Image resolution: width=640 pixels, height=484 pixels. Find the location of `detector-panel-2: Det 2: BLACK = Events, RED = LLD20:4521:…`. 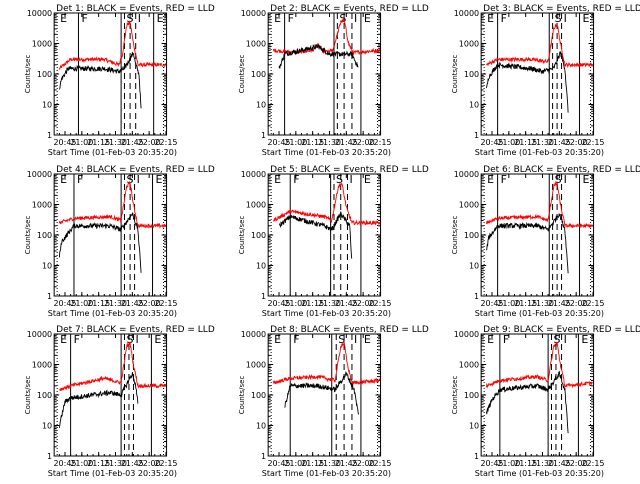

detector-panel-2: Det 2: BLACK = Events, RED = LLD20:4521:… is located at coordinates (333, 80).